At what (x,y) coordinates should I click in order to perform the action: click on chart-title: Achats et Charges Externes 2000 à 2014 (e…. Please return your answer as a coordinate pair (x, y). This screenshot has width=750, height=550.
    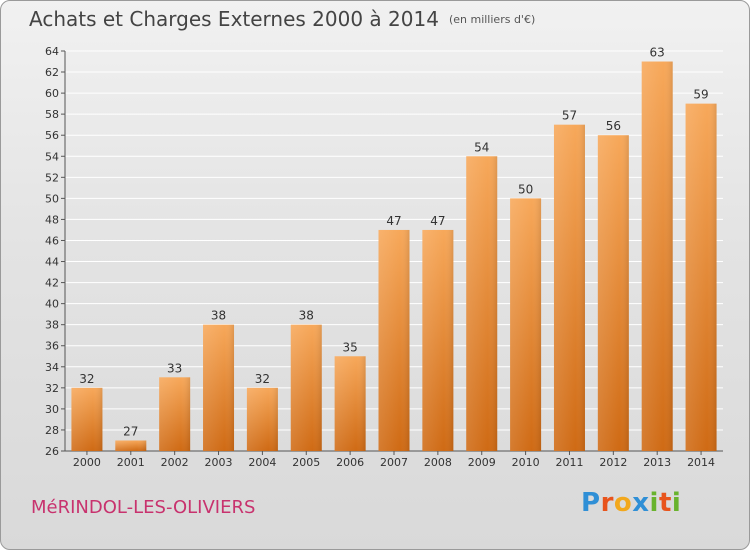
    Looking at the image, I should click on (282, 19).